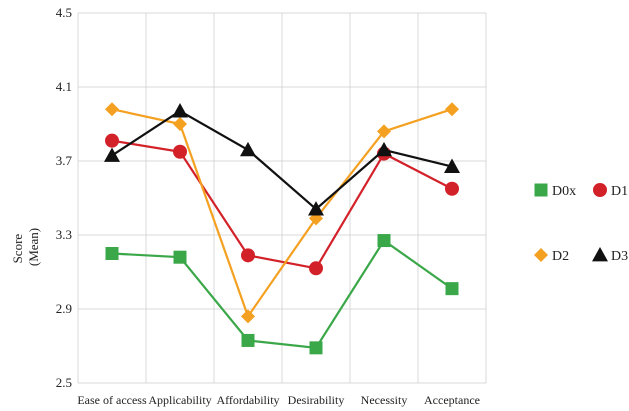  What do you see at coordinates (619, 191) in the screenshot?
I see `legend-label: D1` at bounding box center [619, 191].